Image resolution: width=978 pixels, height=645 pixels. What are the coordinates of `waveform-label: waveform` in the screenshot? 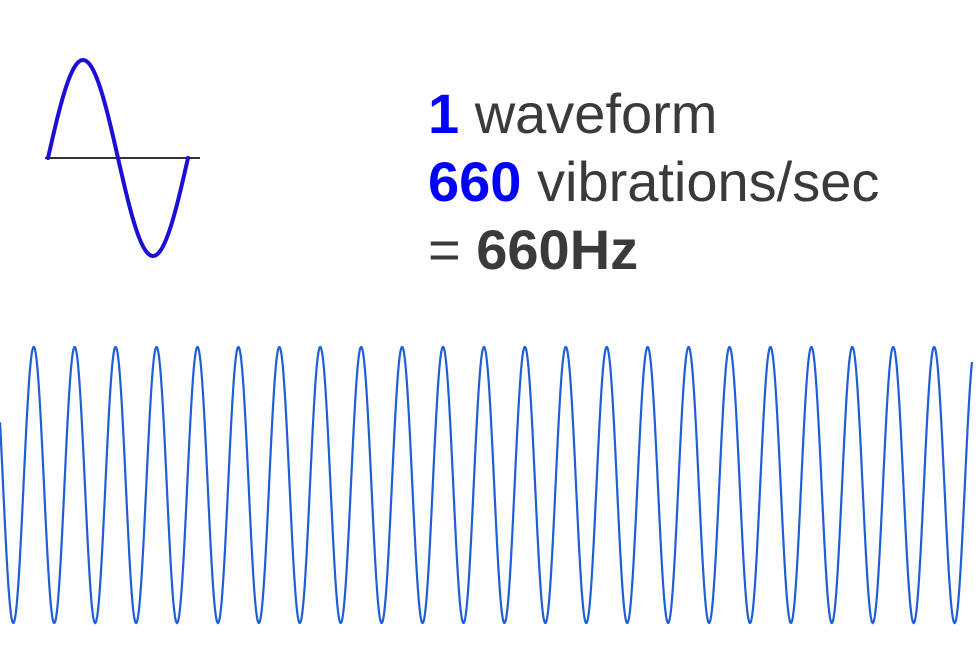 It's located at (588, 113).